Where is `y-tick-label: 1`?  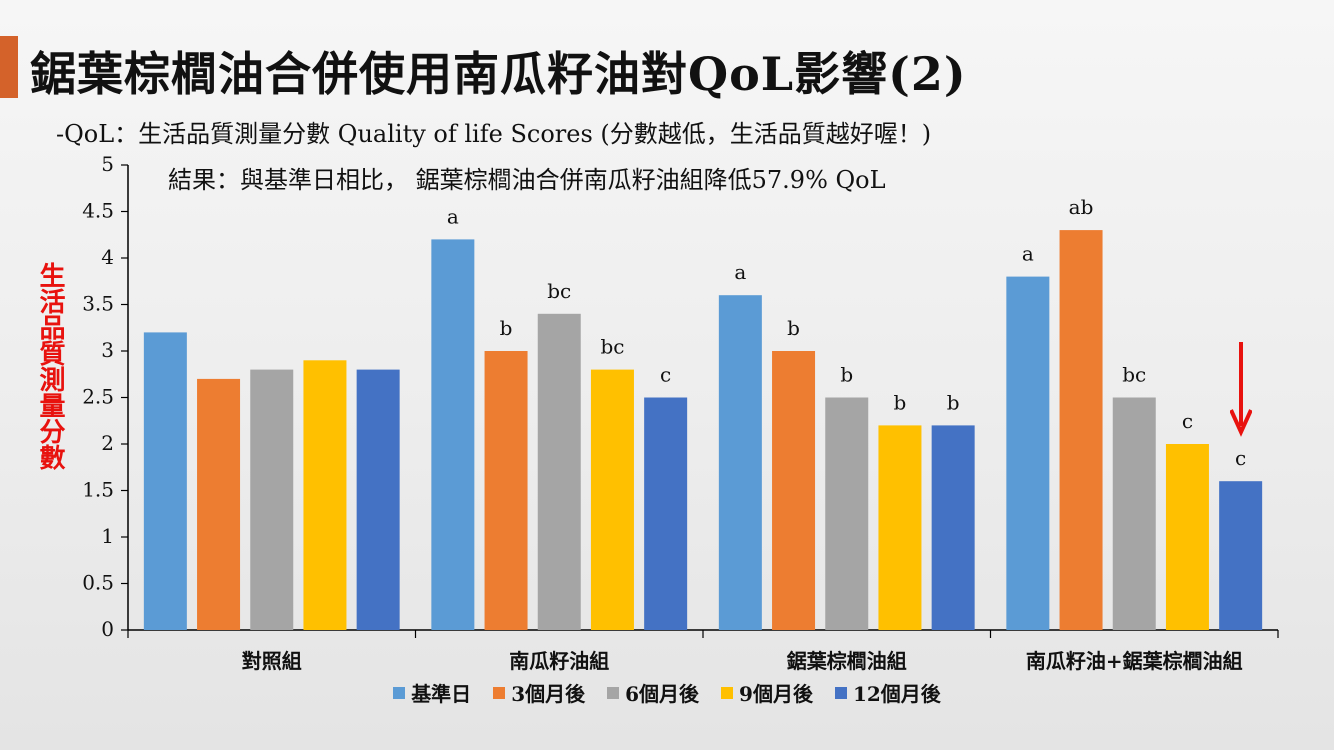
y-tick-label: 1 is located at coordinates (107, 536).